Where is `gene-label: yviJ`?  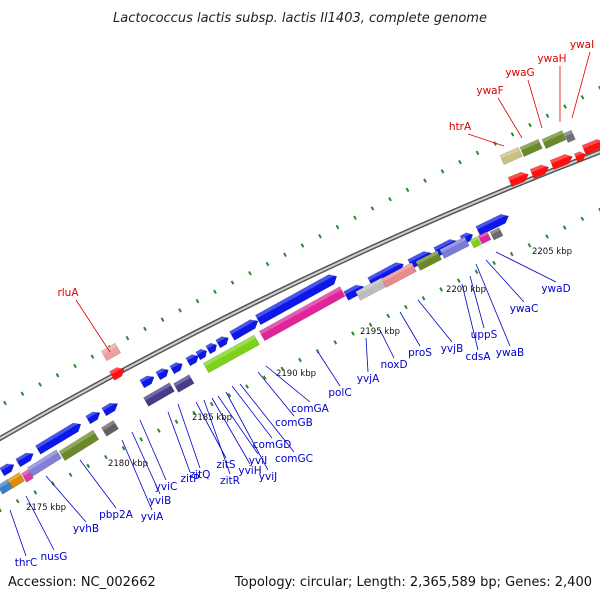
gene-label: yviJ is located at coordinates (268, 477).